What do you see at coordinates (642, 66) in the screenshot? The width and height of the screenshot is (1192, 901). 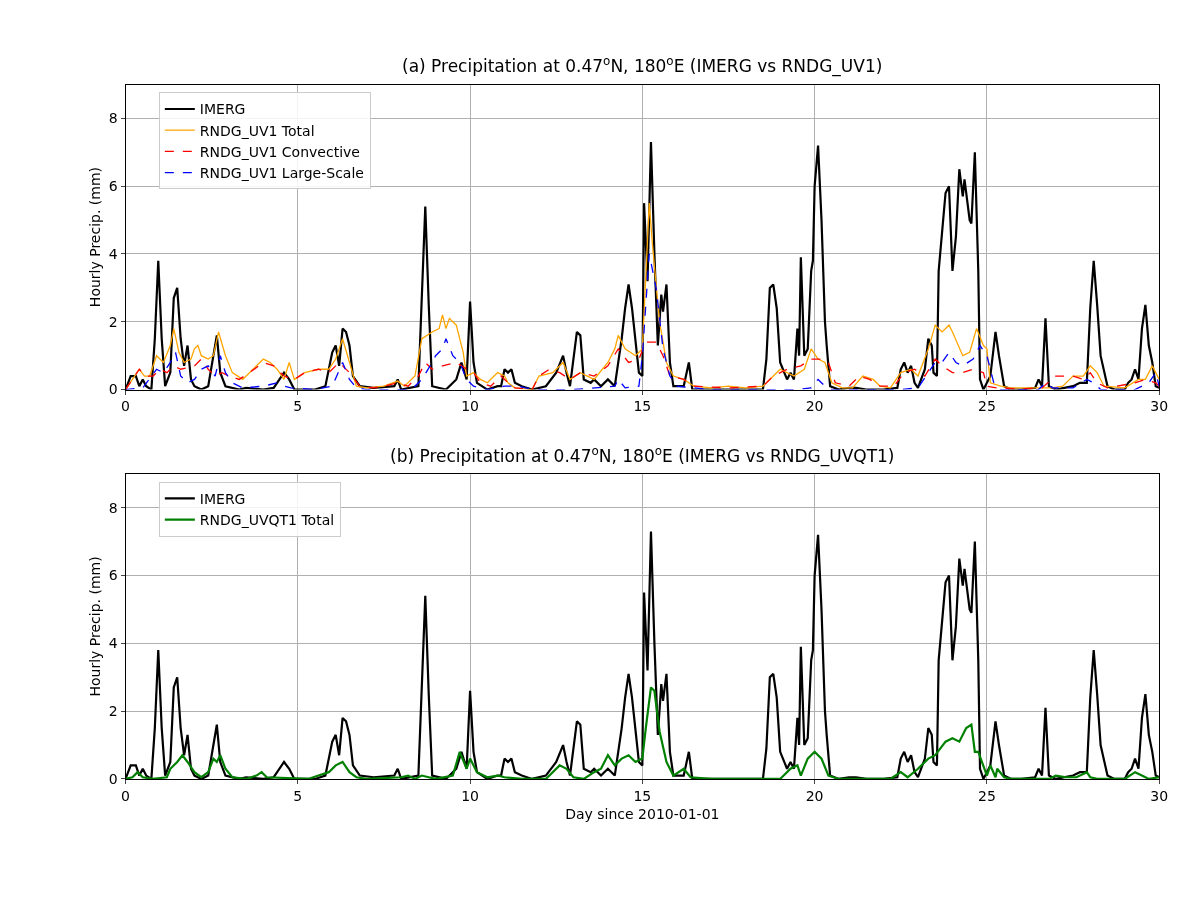 I see `chart-title: (a) Precipitation at 0.47$^{o}$N, 180$^{o}$E (IMERG vs RNDG_UV1)` at bounding box center [642, 66].